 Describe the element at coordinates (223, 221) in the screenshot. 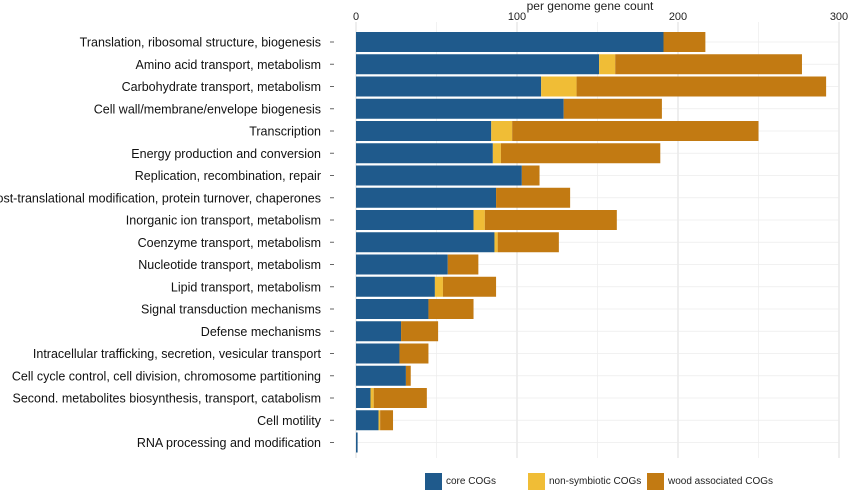

I see `category-label: Inorganic ion transport, metabolism` at that location.